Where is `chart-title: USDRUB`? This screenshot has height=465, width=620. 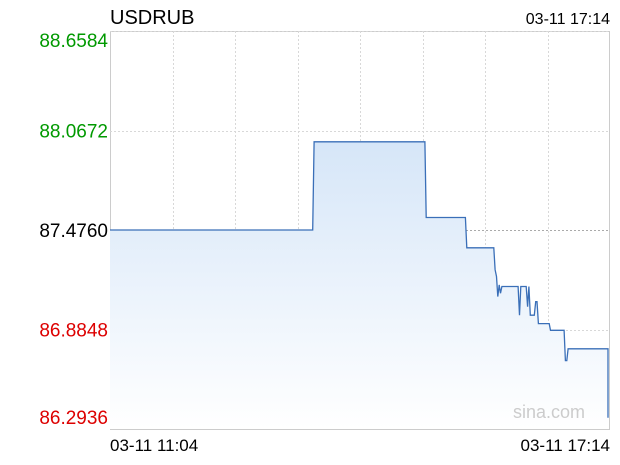 chart-title: USDRUB is located at coordinates (152, 18).